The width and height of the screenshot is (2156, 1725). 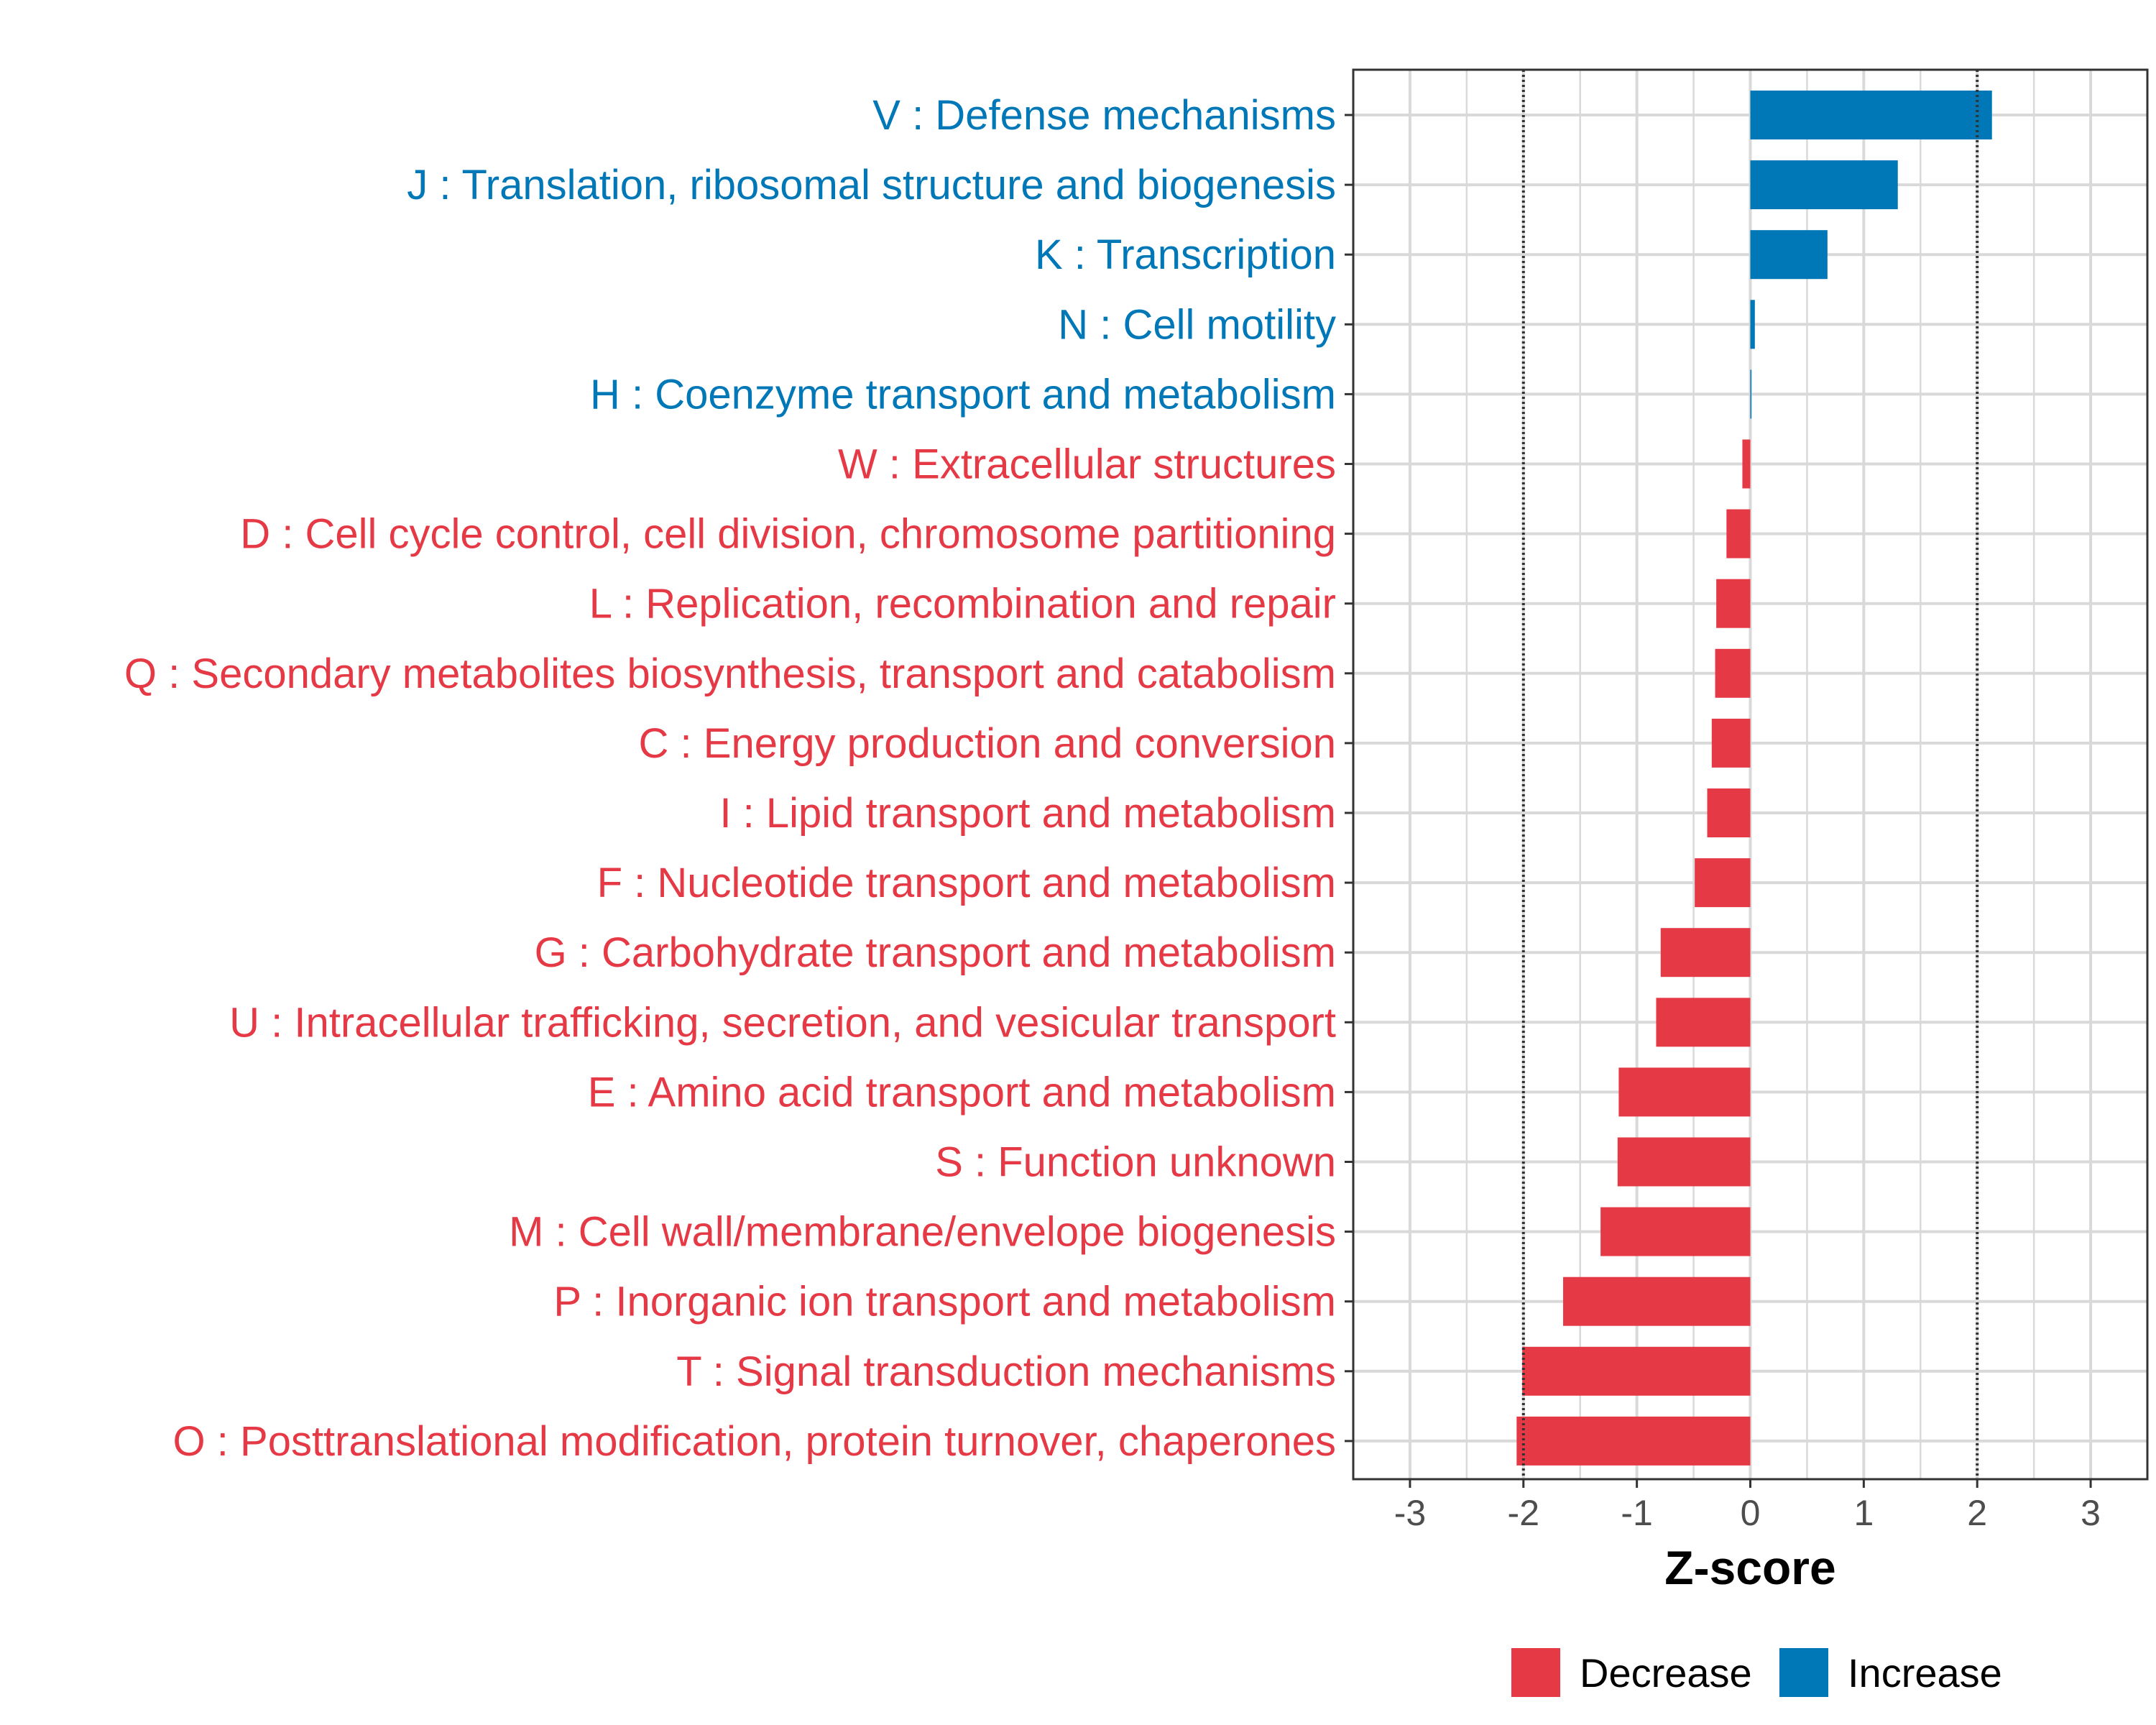 I want to click on category-label: K : Transcription, so click(x=1186, y=254).